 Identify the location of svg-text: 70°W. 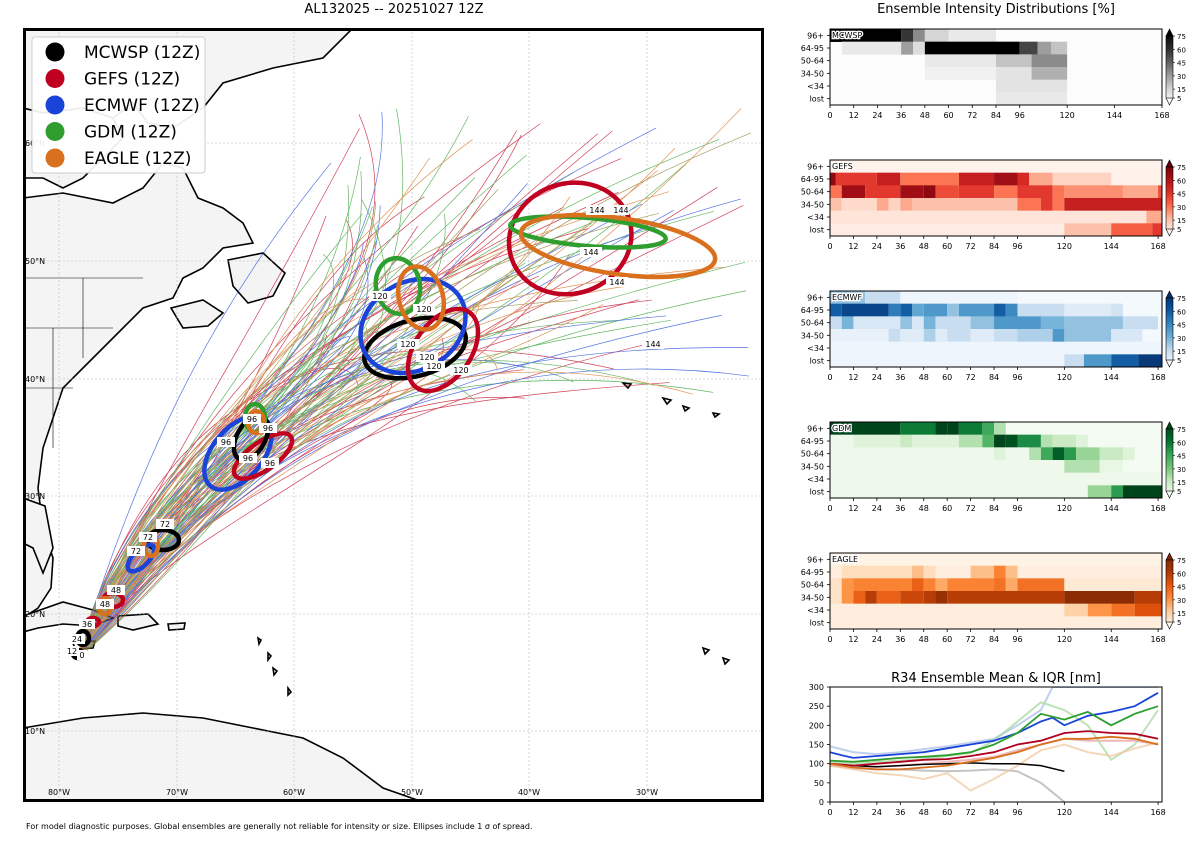
(177, 792).